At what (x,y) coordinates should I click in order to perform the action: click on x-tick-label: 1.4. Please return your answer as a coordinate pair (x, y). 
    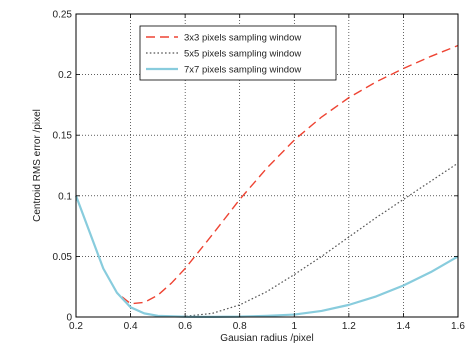
    Looking at the image, I should click on (403, 326).